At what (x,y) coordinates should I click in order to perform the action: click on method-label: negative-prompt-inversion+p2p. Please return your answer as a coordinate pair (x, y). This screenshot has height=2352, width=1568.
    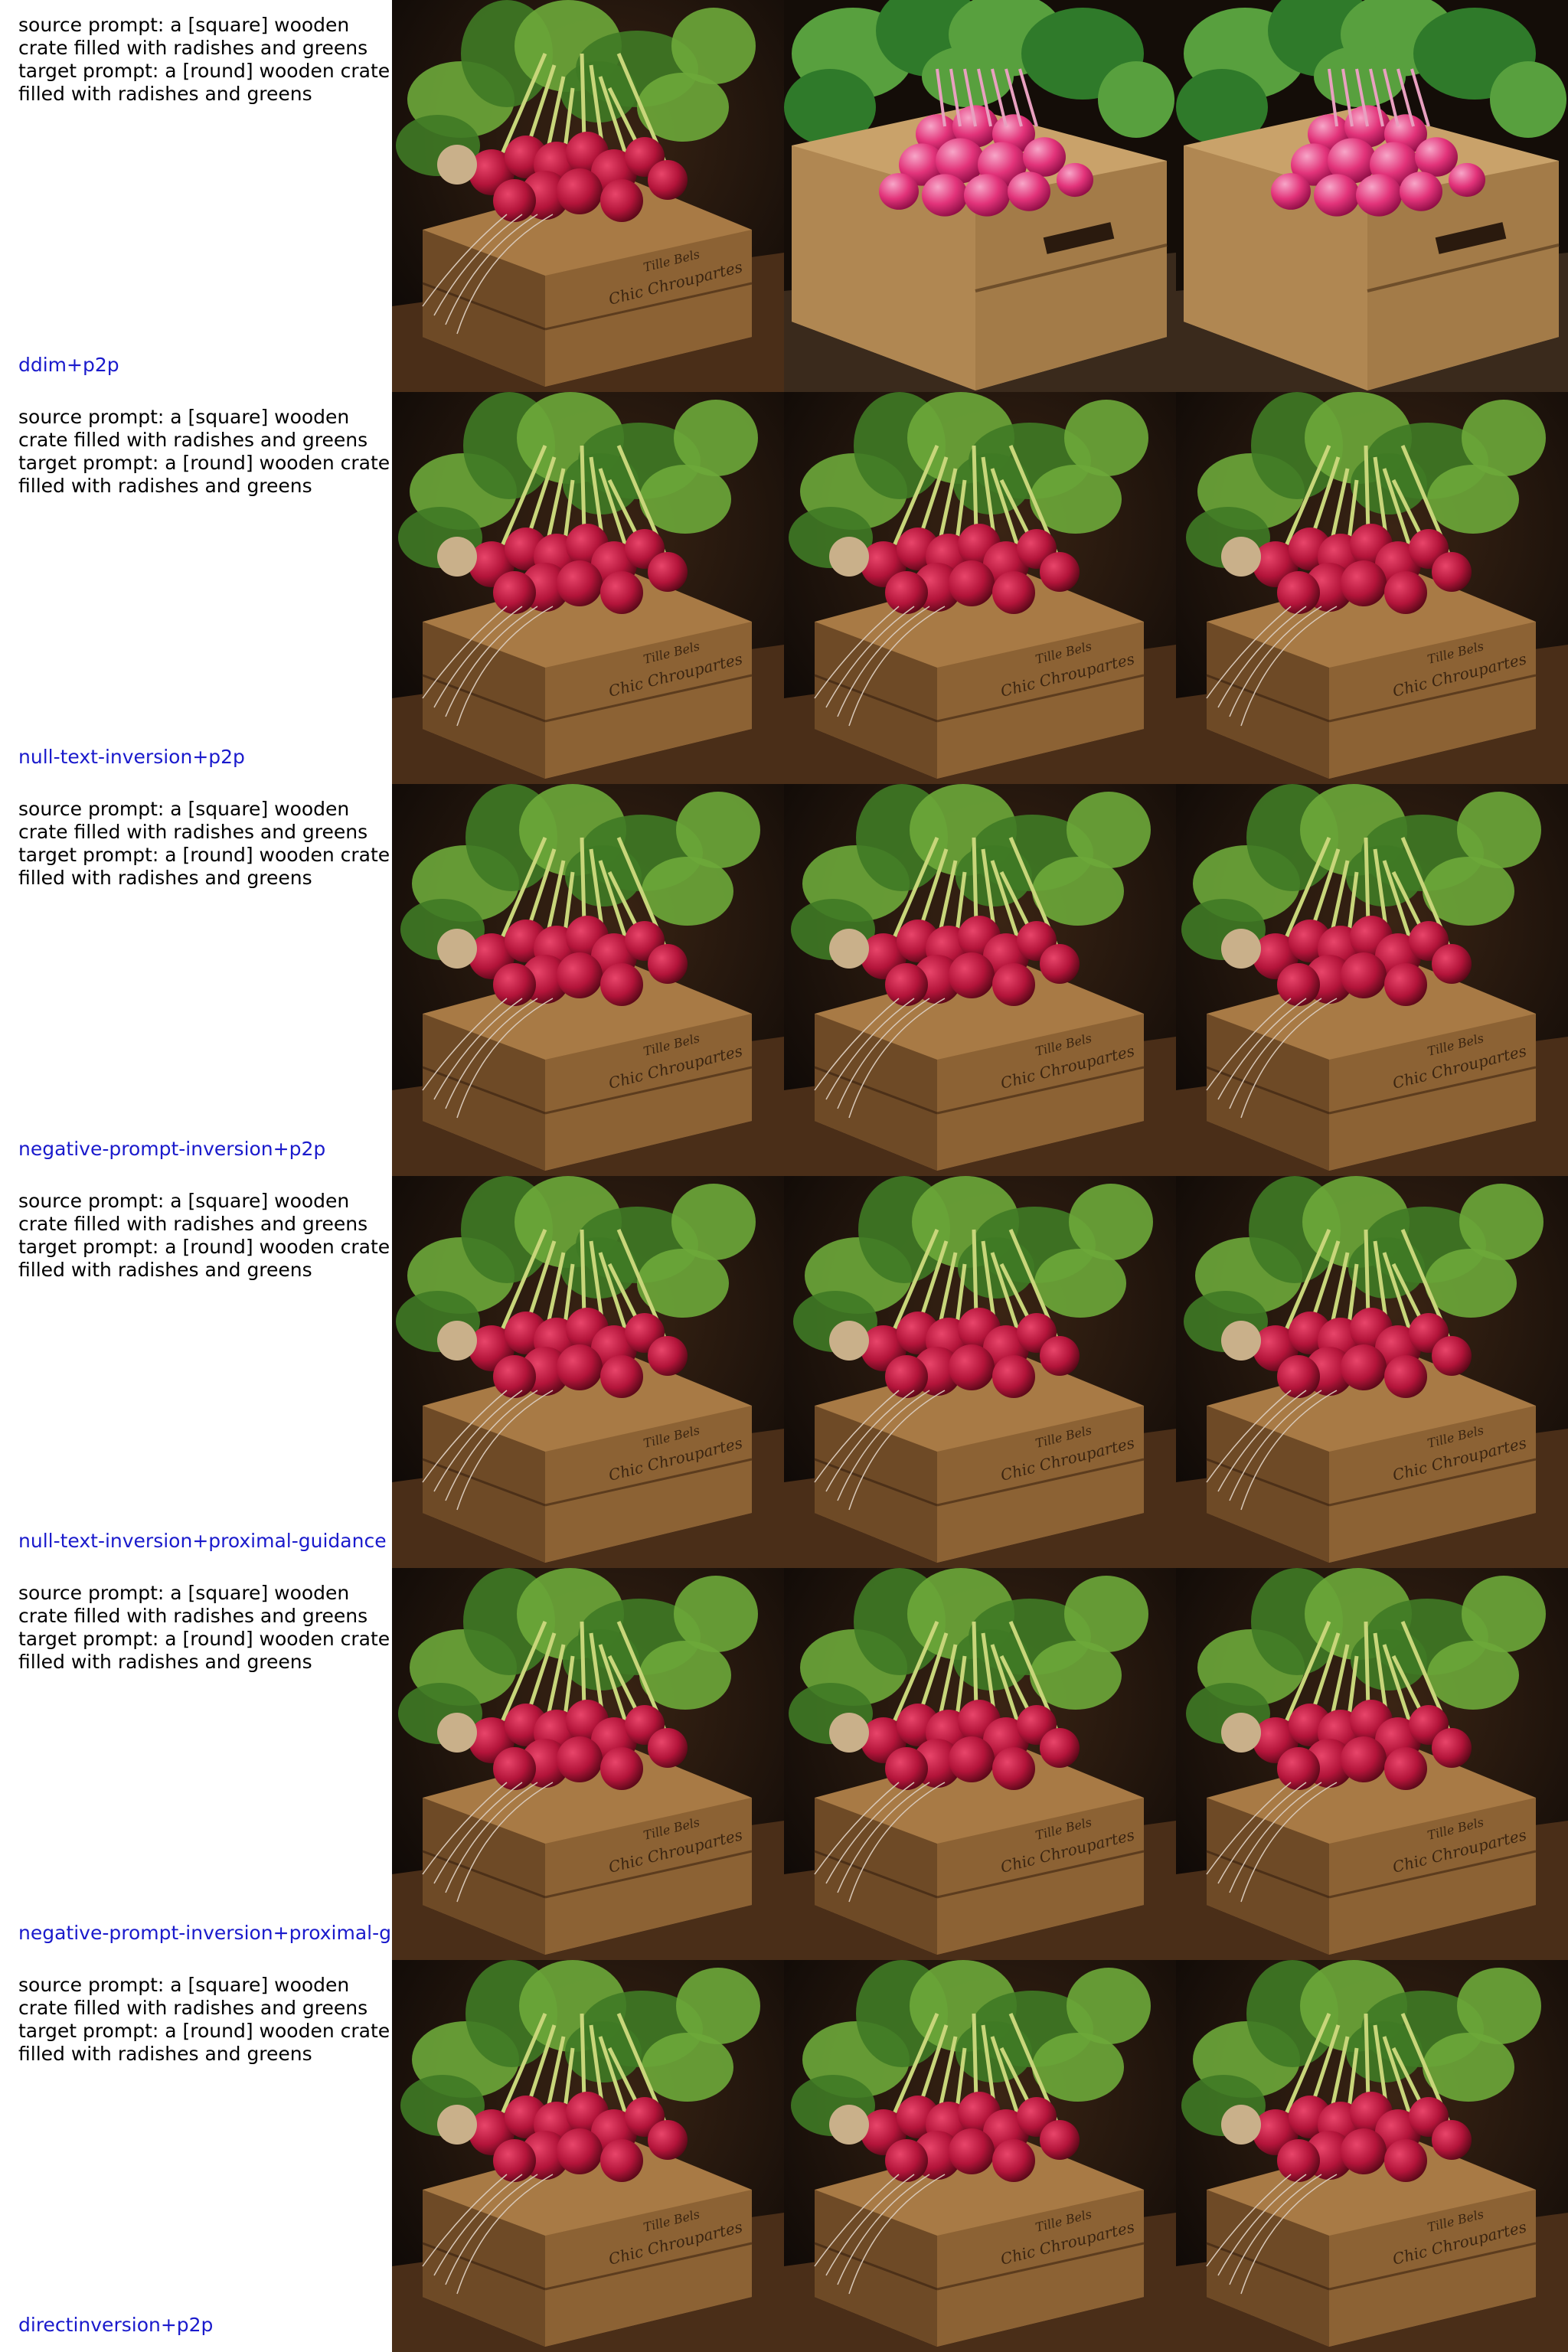
    Looking at the image, I should click on (172, 1149).